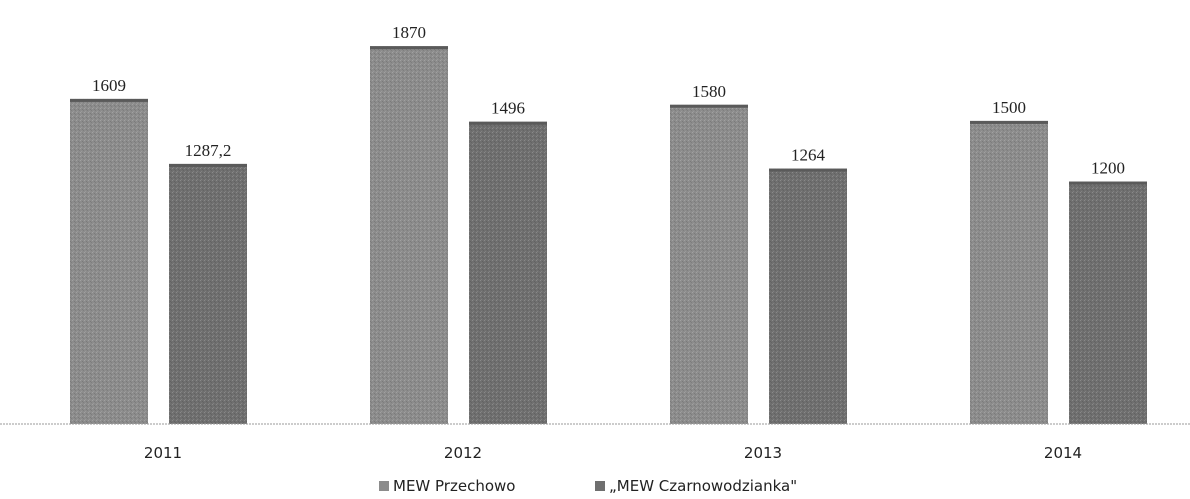 Image resolution: width=1190 pixels, height=499 pixels. Describe the element at coordinates (109, 85) in the screenshot. I see `value-label-2011-series-1: 1609` at that location.